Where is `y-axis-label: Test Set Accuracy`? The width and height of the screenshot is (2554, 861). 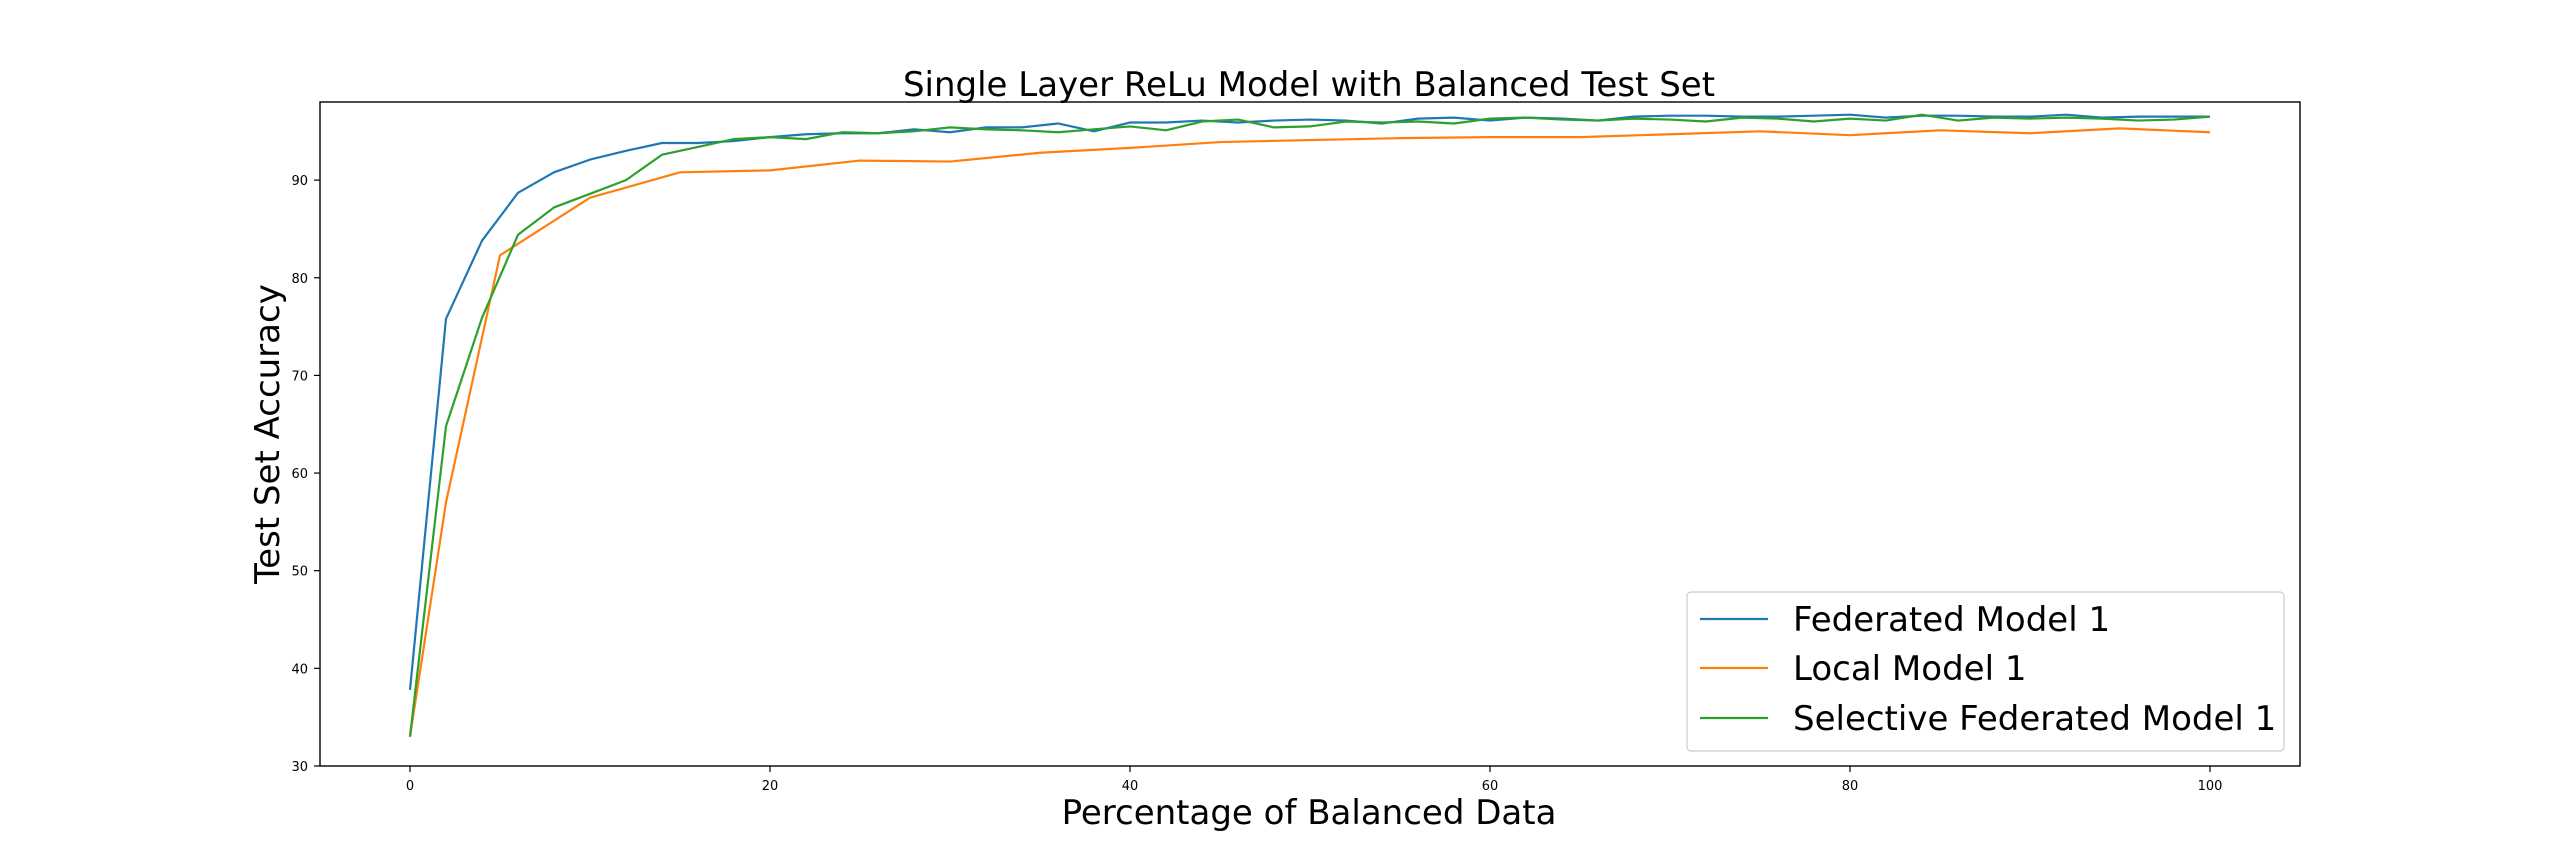
y-axis-label: Test Set Accuracy is located at coordinates (268, 434).